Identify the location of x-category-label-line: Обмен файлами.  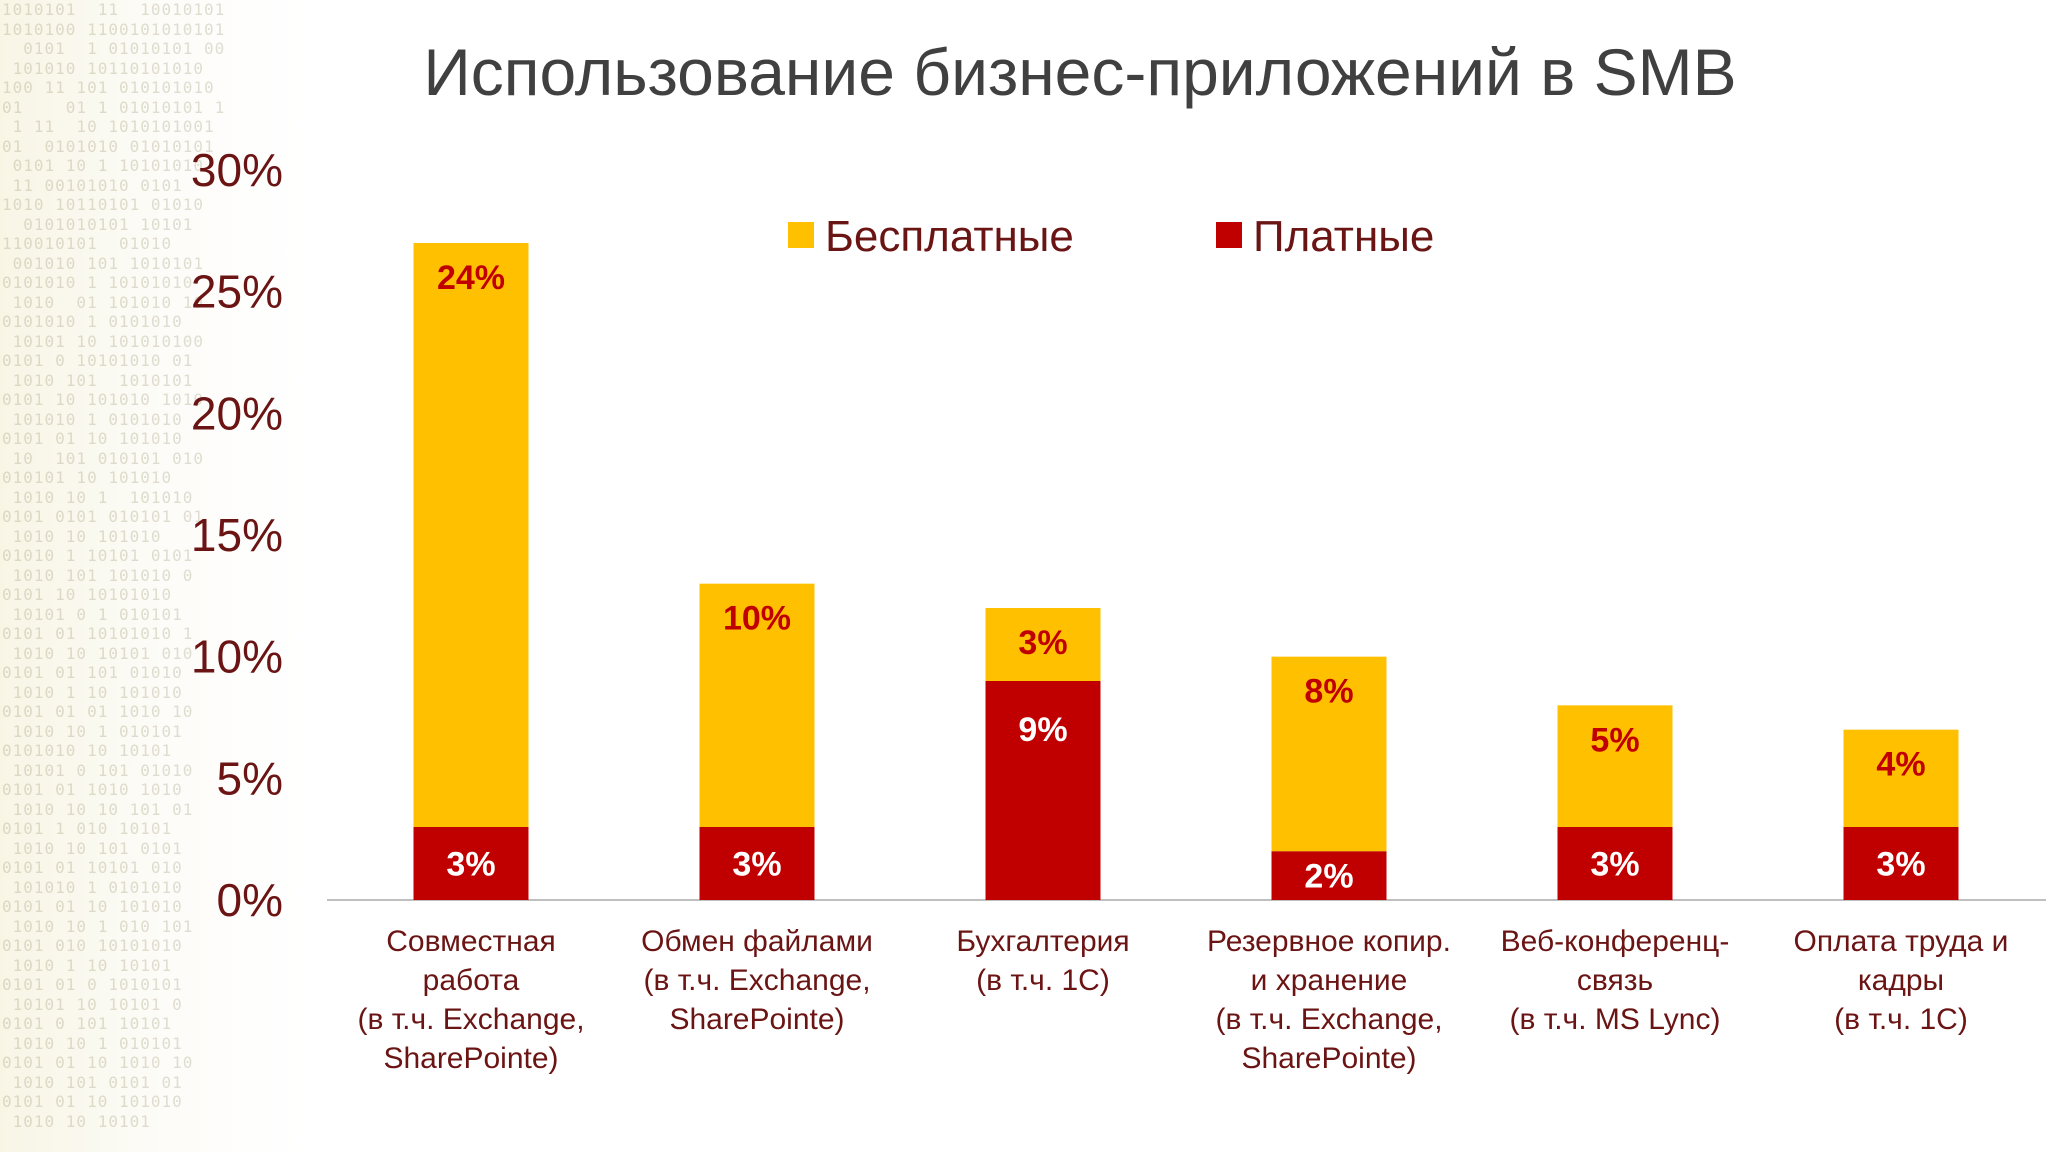
(757, 941).